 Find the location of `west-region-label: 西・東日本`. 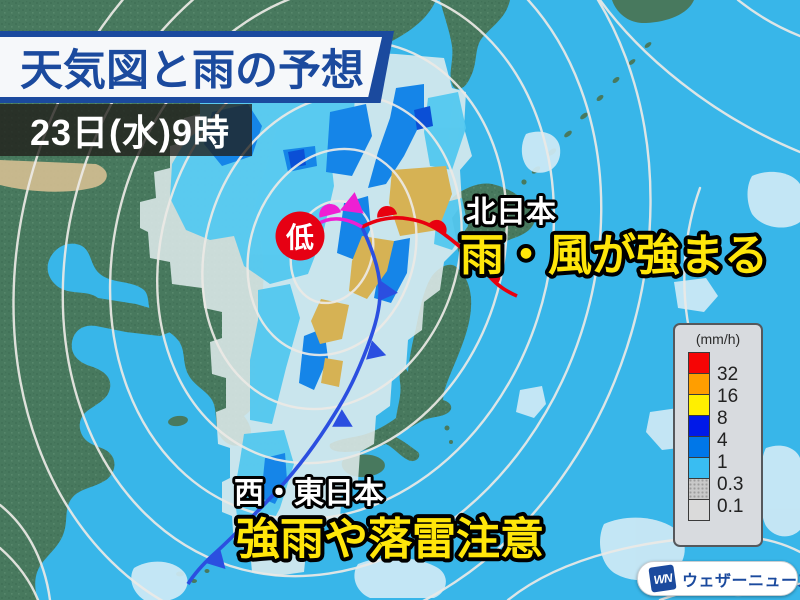

west-region-label: 西・東日本 is located at coordinates (309, 493).